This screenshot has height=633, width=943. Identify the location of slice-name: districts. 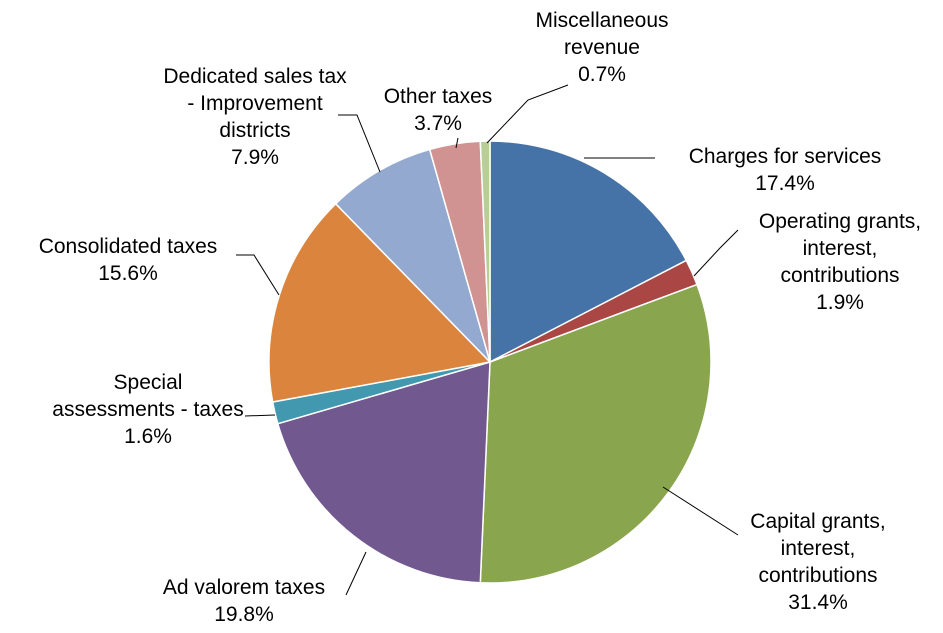
(254, 130).